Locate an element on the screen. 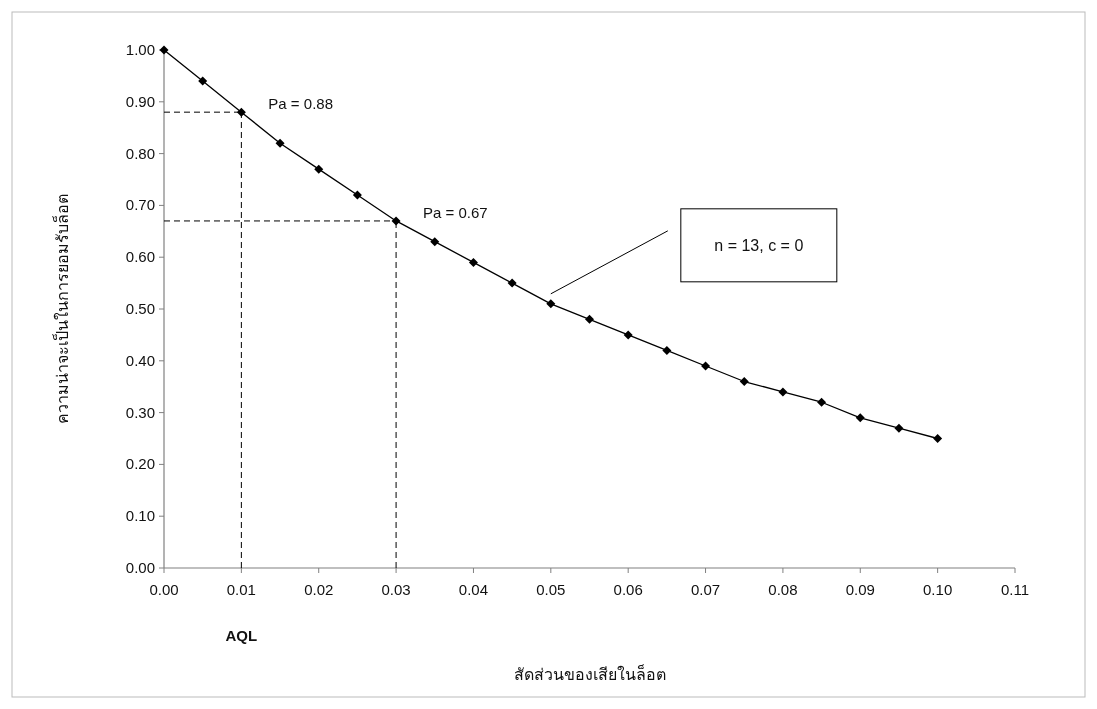 The image size is (1097, 709). x-tick-label: 0.06 is located at coordinates (628, 589).